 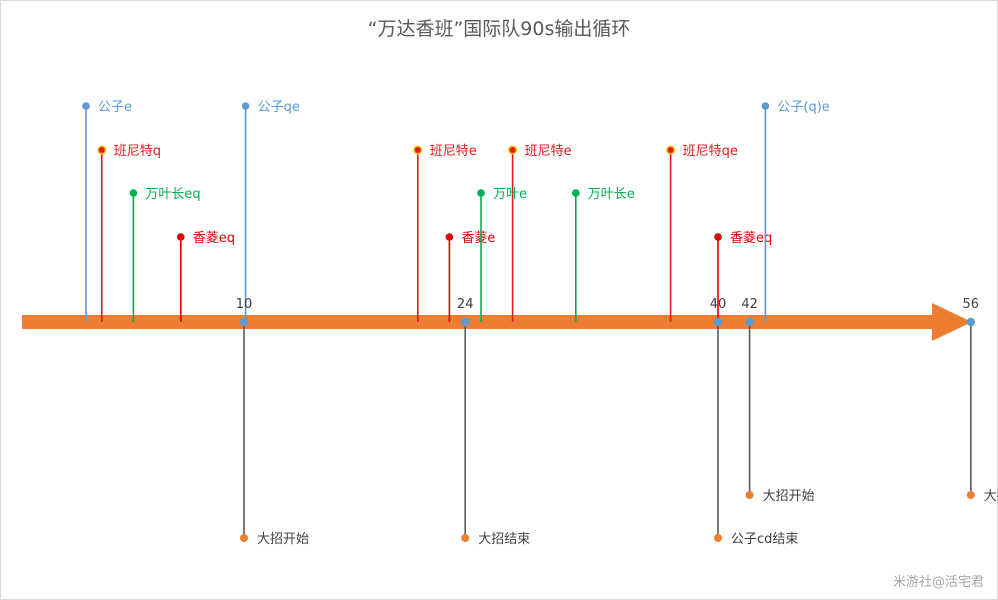 I want to click on skill-event-label: 万叶e, so click(x=510, y=194).